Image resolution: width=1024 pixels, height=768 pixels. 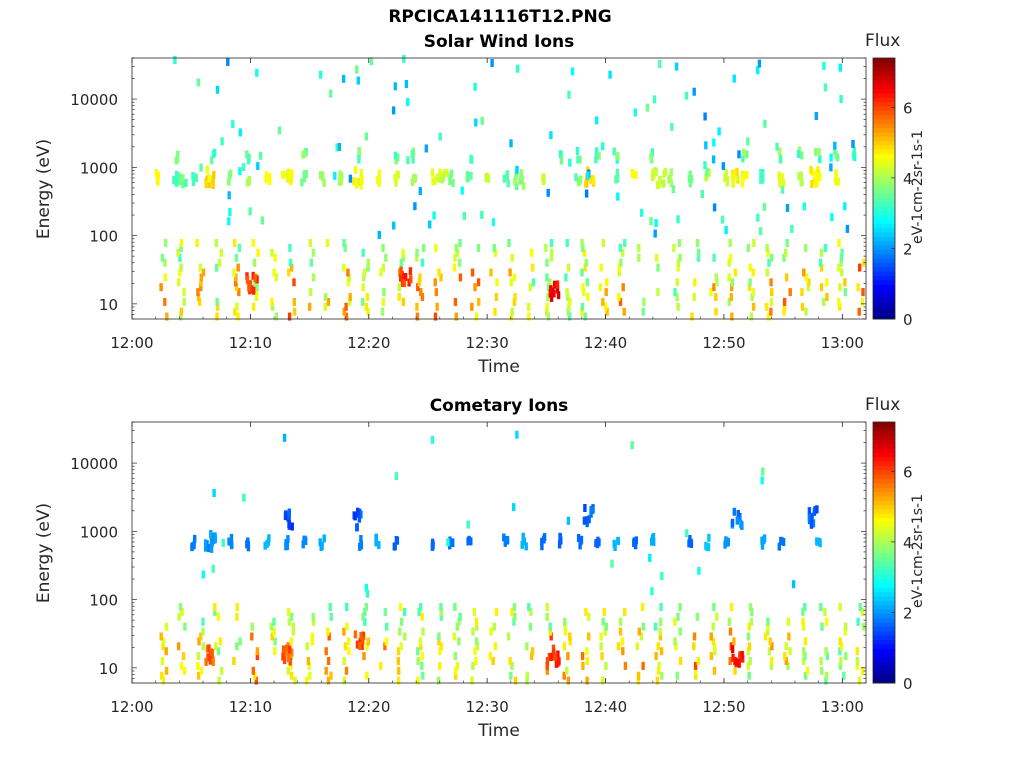 I want to click on colorbar-tick-label: 0, so click(x=908, y=320).